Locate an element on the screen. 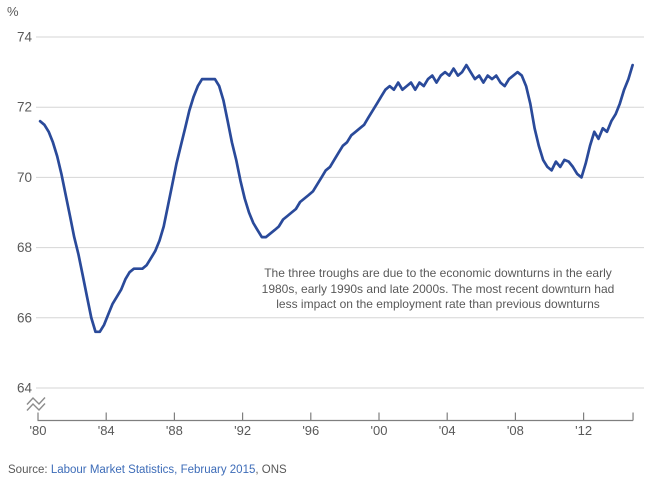 The width and height of the screenshot is (645, 490). x-tick-label: '00 is located at coordinates (379, 430).